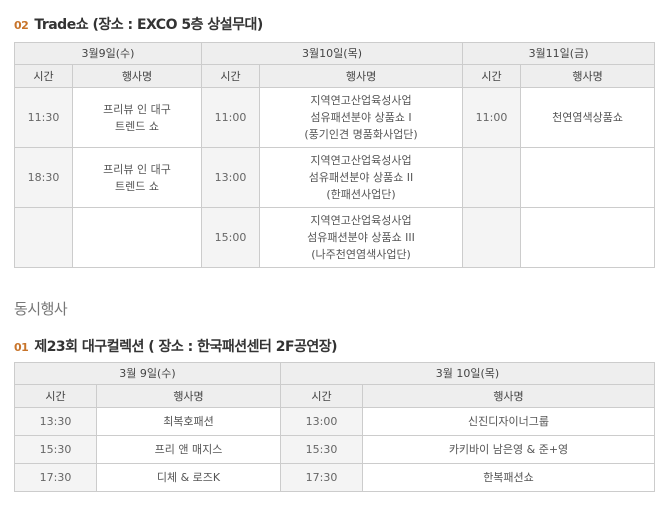 The width and height of the screenshot is (671, 513). What do you see at coordinates (361, 117) in the screenshot?
I see `event-line: 섬유패션분야 상품쇼 I` at bounding box center [361, 117].